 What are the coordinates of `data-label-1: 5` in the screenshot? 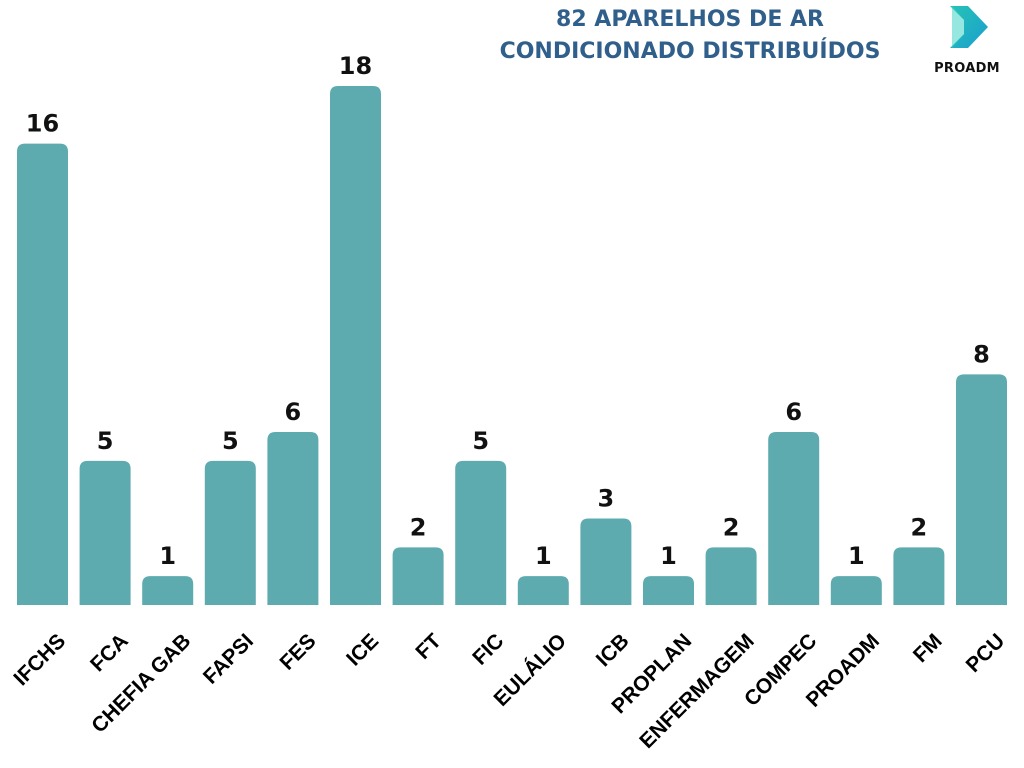 It's located at (105, 441).